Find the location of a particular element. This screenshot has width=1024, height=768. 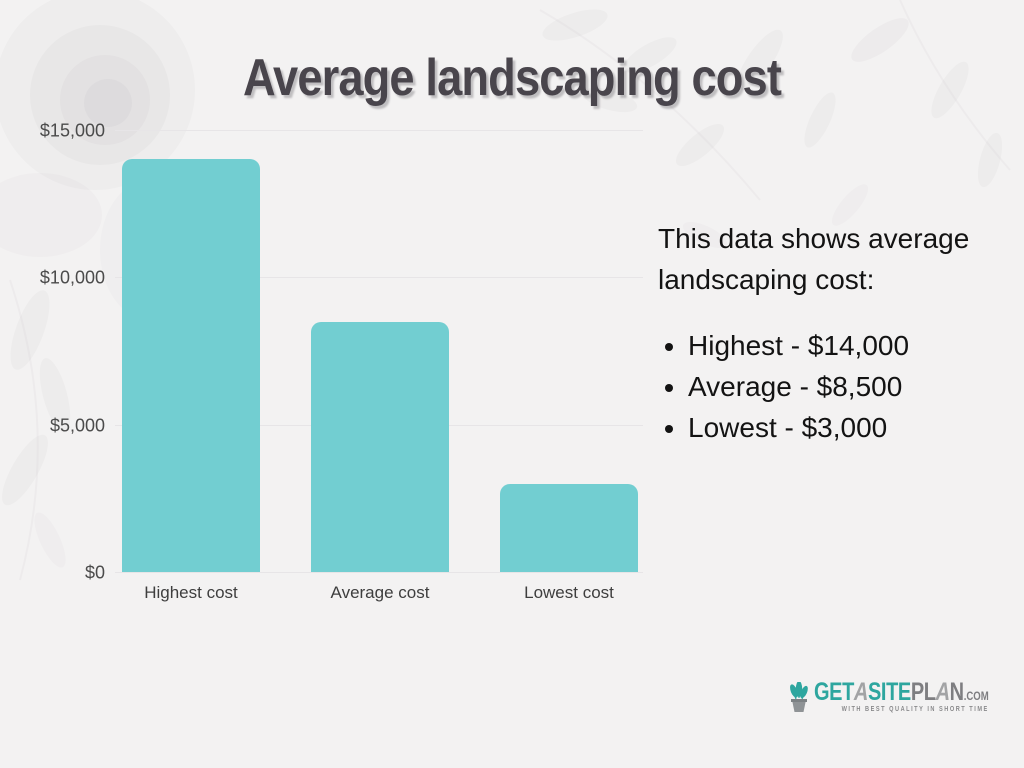

y-axis-tick-15000: $15,000 is located at coordinates (72, 130).